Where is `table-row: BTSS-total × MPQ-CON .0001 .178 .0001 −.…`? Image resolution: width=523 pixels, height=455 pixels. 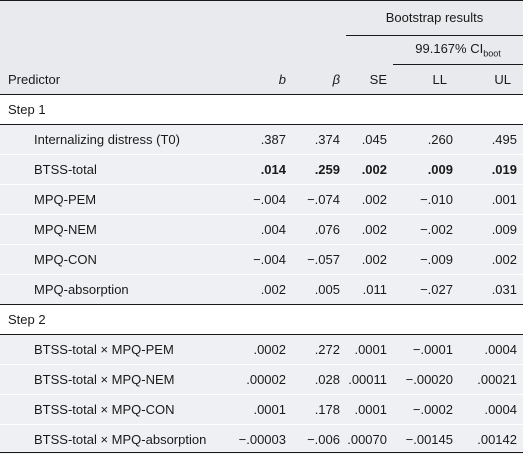 table-row: BTSS-total × MPQ-CON .0001 .178 .0001 −.… is located at coordinates (261, 409).